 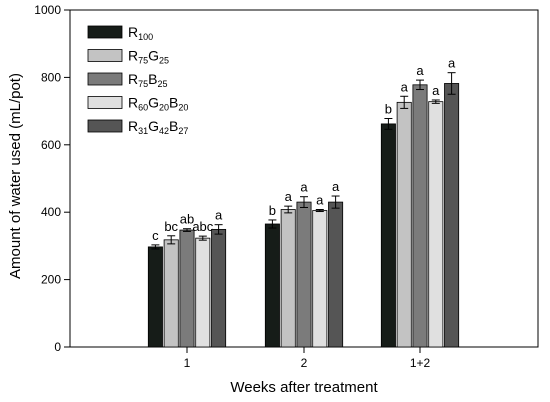 What do you see at coordinates (148, 57) in the screenshot?
I see `legend-label: R75G25` at bounding box center [148, 57].